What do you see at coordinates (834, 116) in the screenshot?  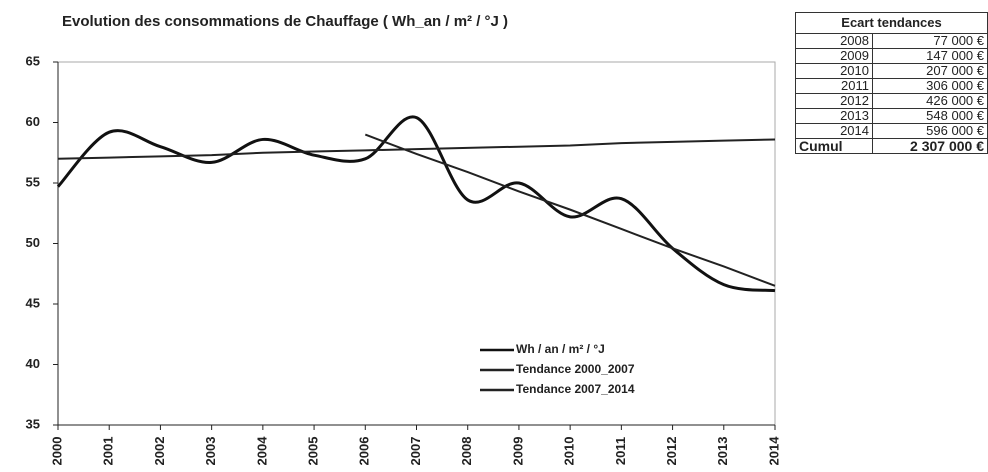 I see `year-cell: 2013` at bounding box center [834, 116].